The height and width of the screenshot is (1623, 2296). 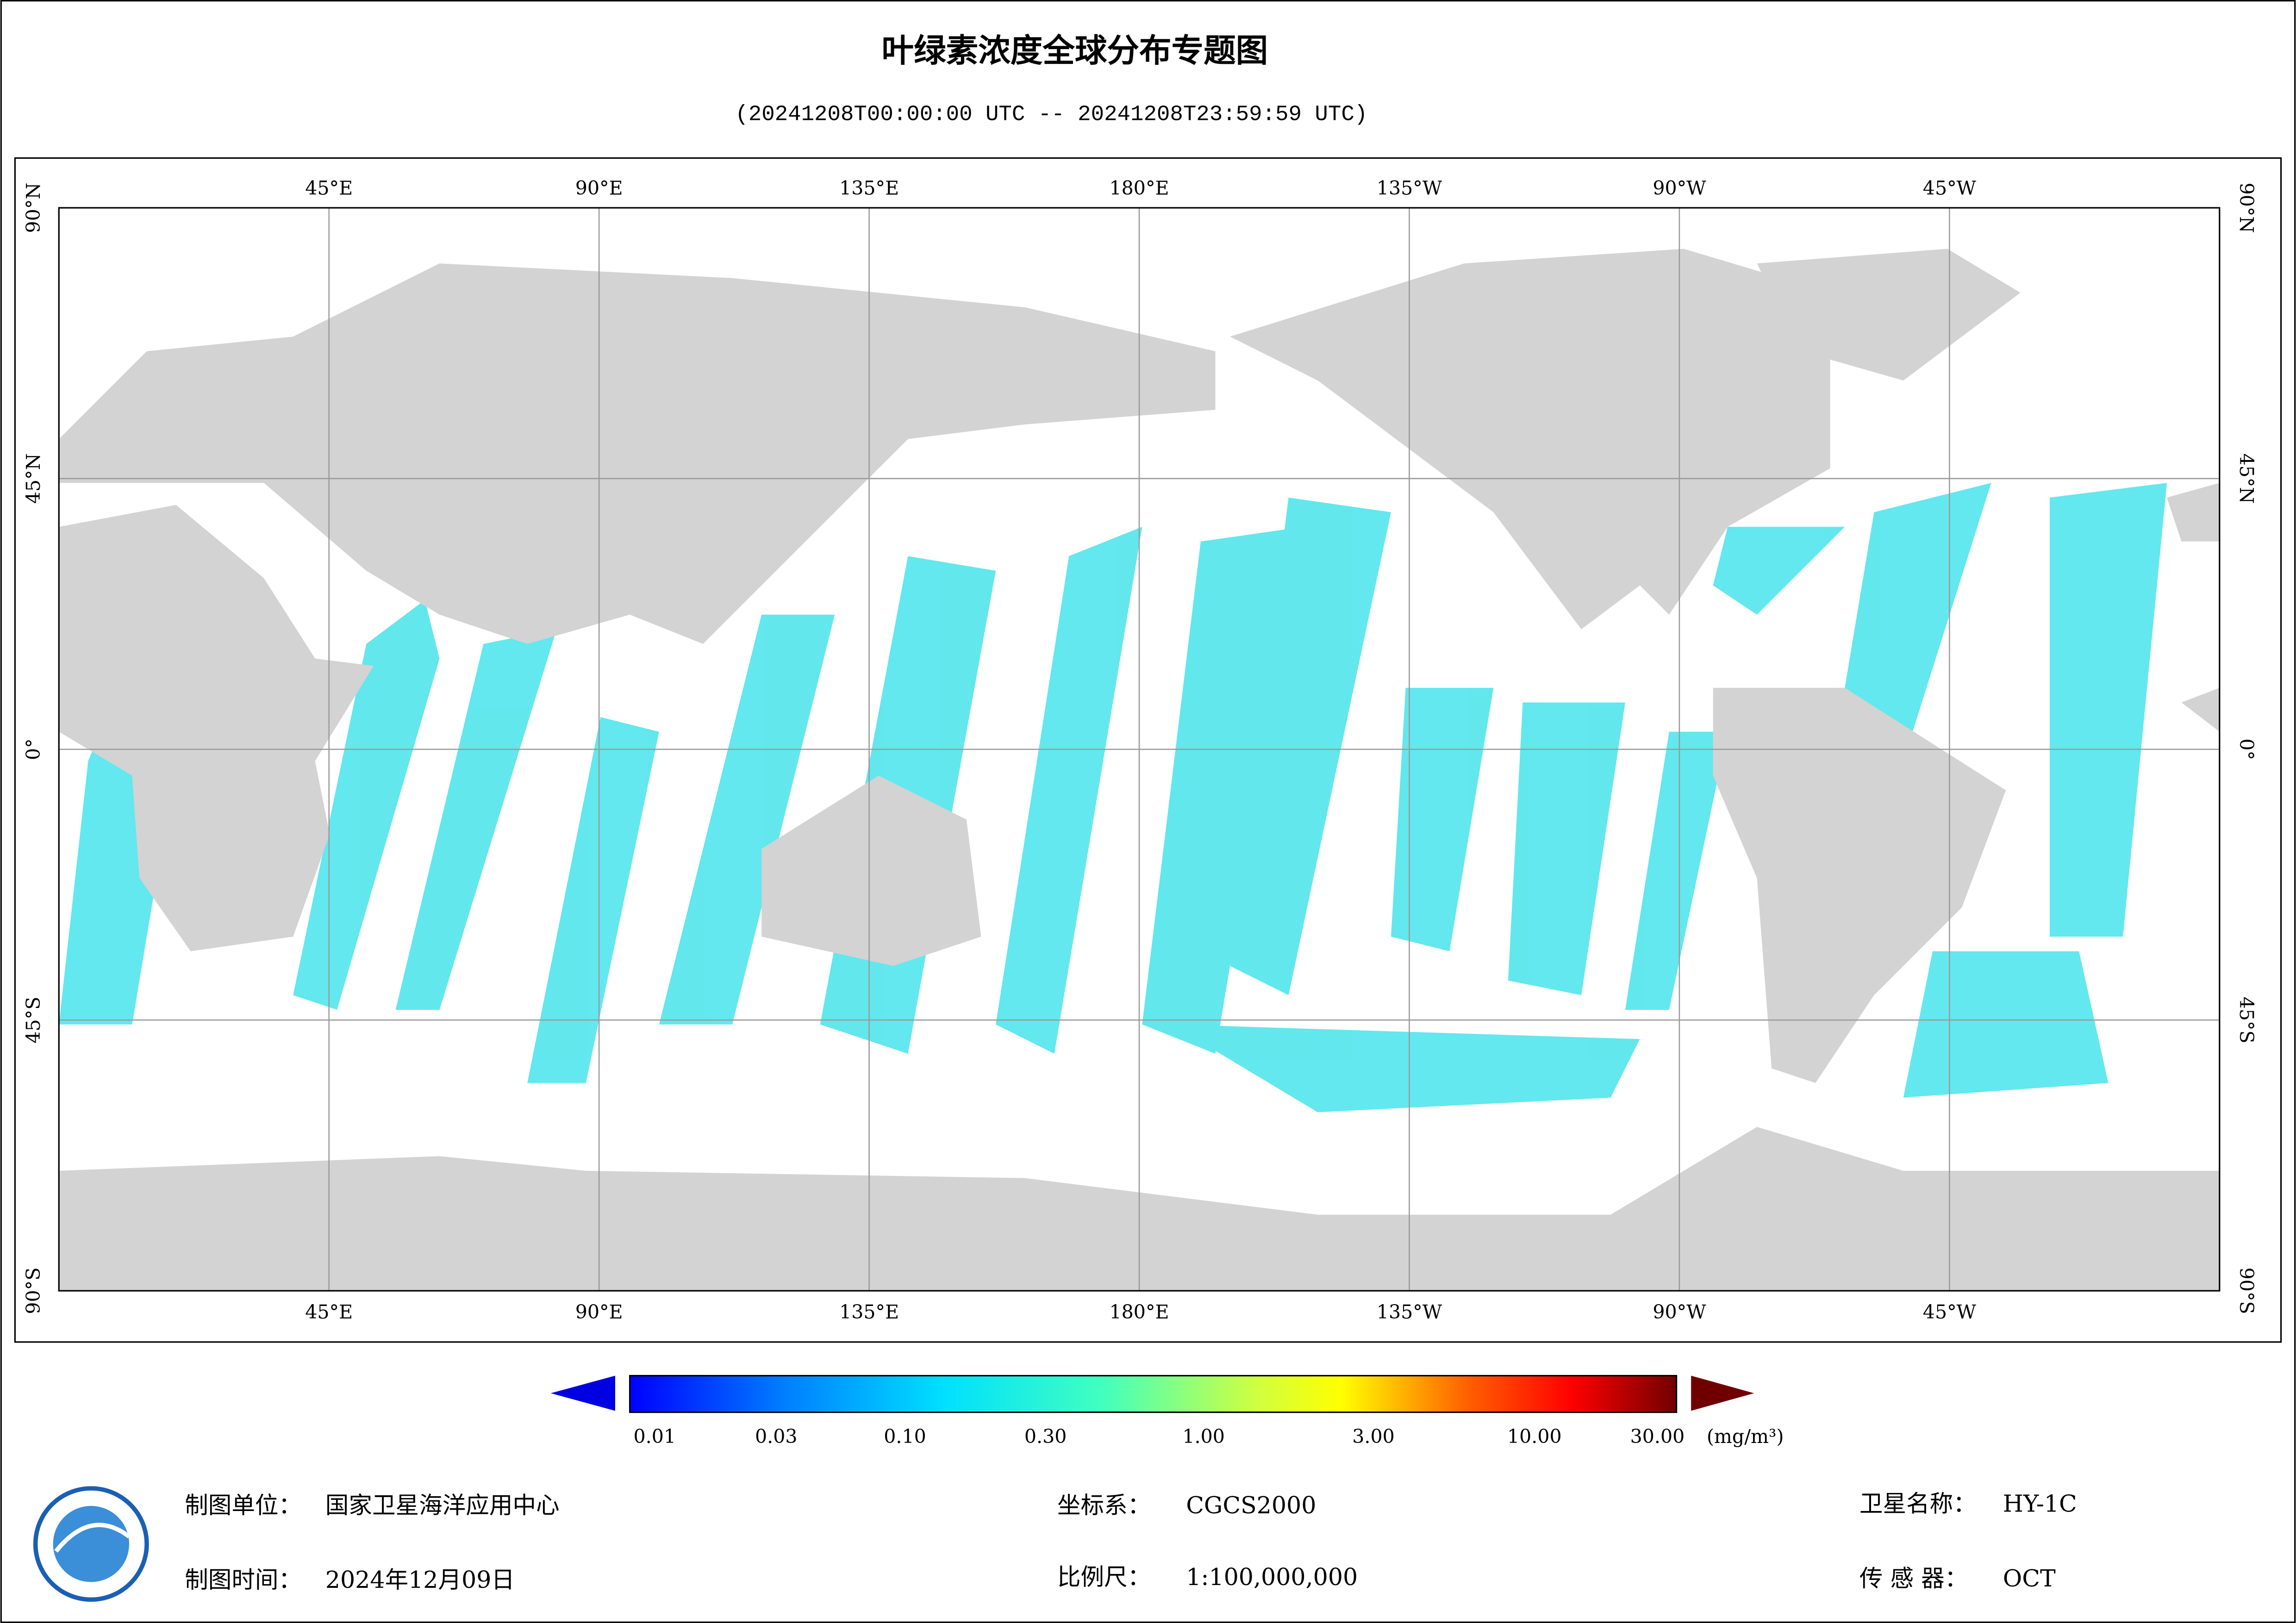 What do you see at coordinates (243, 1579) in the screenshot?
I see `footer-label: 制图时间：` at bounding box center [243, 1579].